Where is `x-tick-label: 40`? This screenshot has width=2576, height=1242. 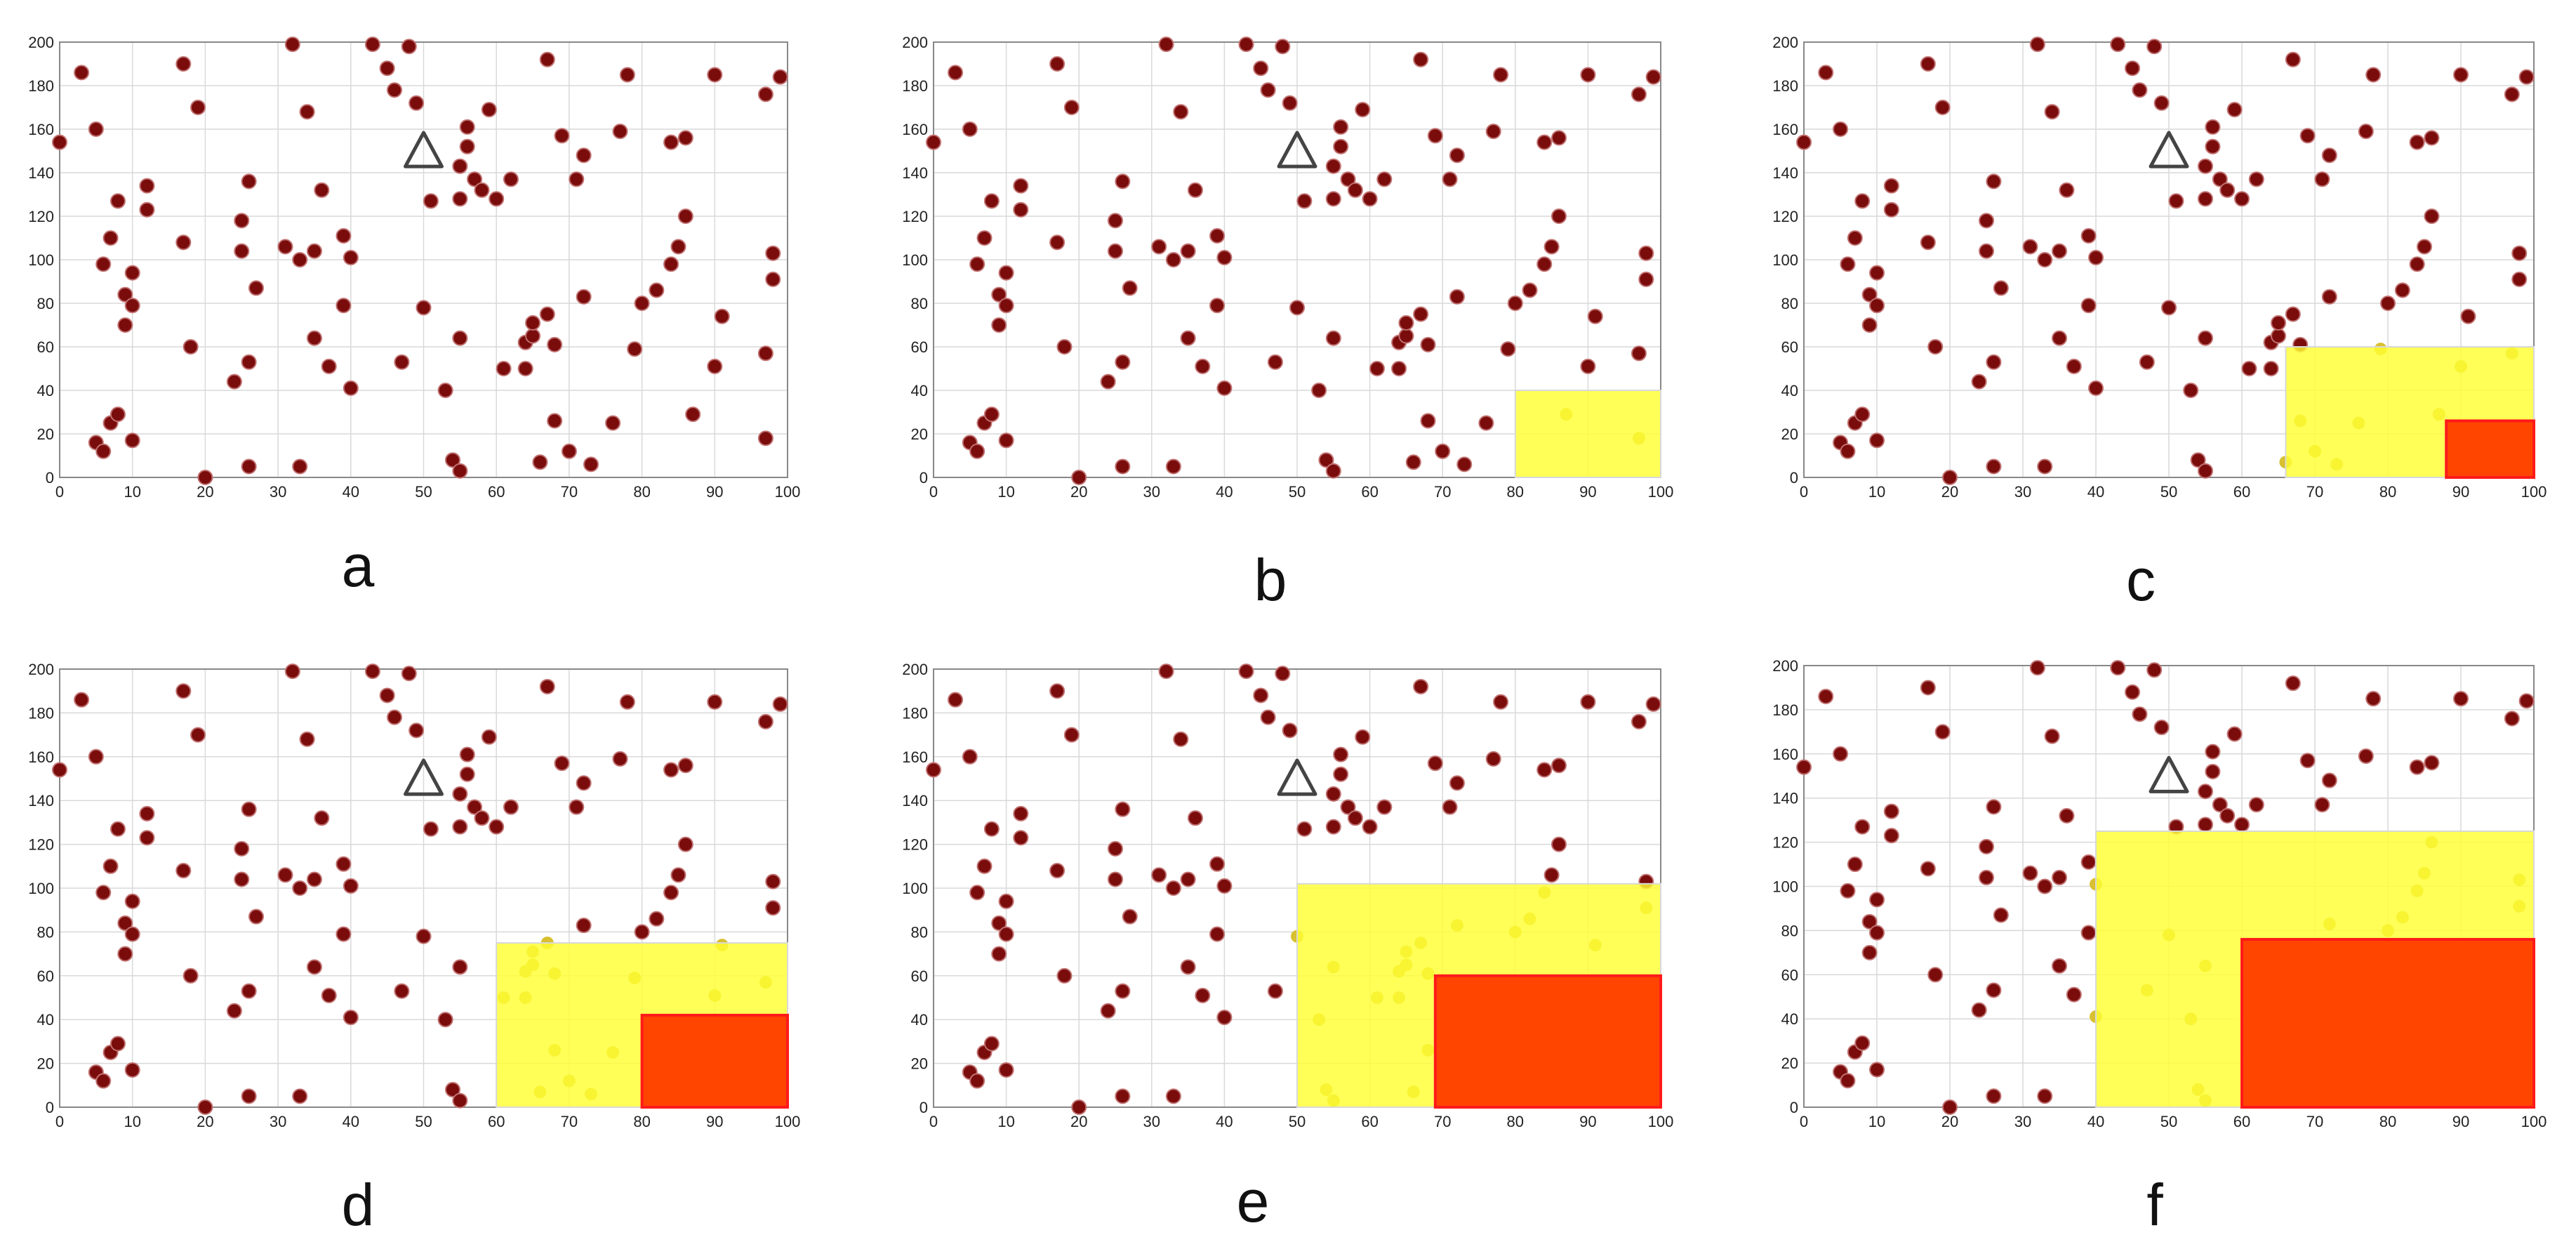 x-tick-label: 40 is located at coordinates (2095, 1122).